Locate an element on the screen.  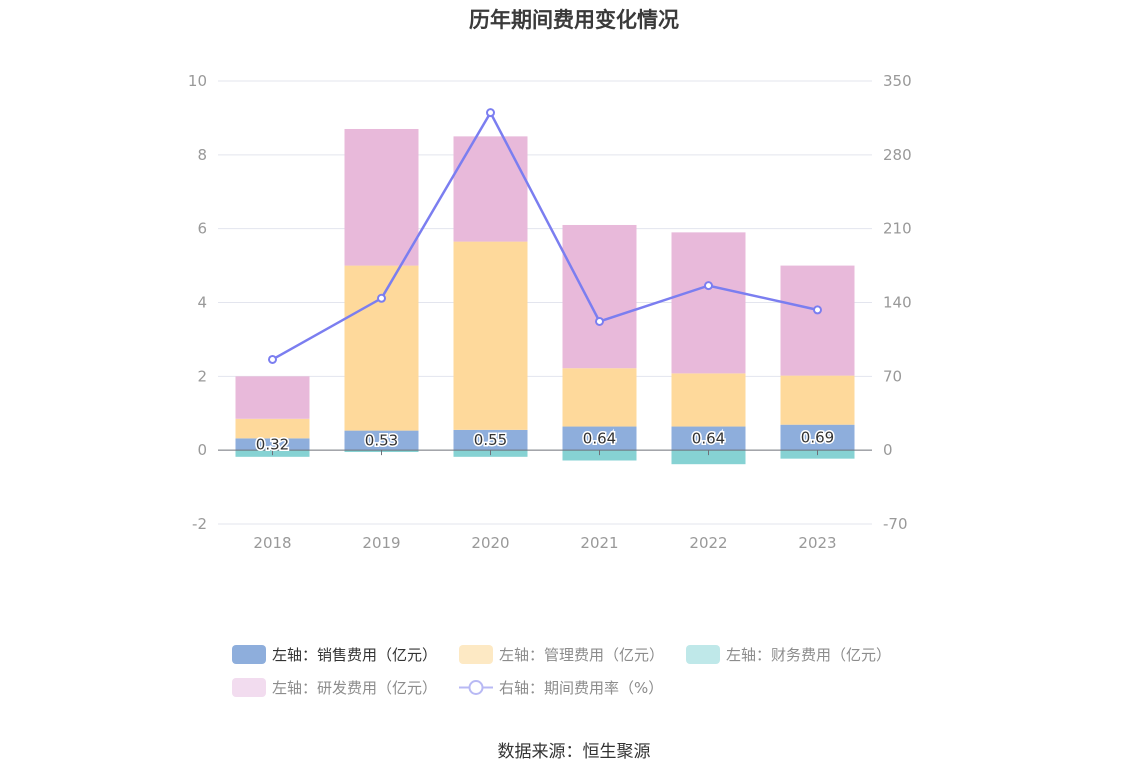
y-right-tick-label: -70 is located at coordinates (895, 524).